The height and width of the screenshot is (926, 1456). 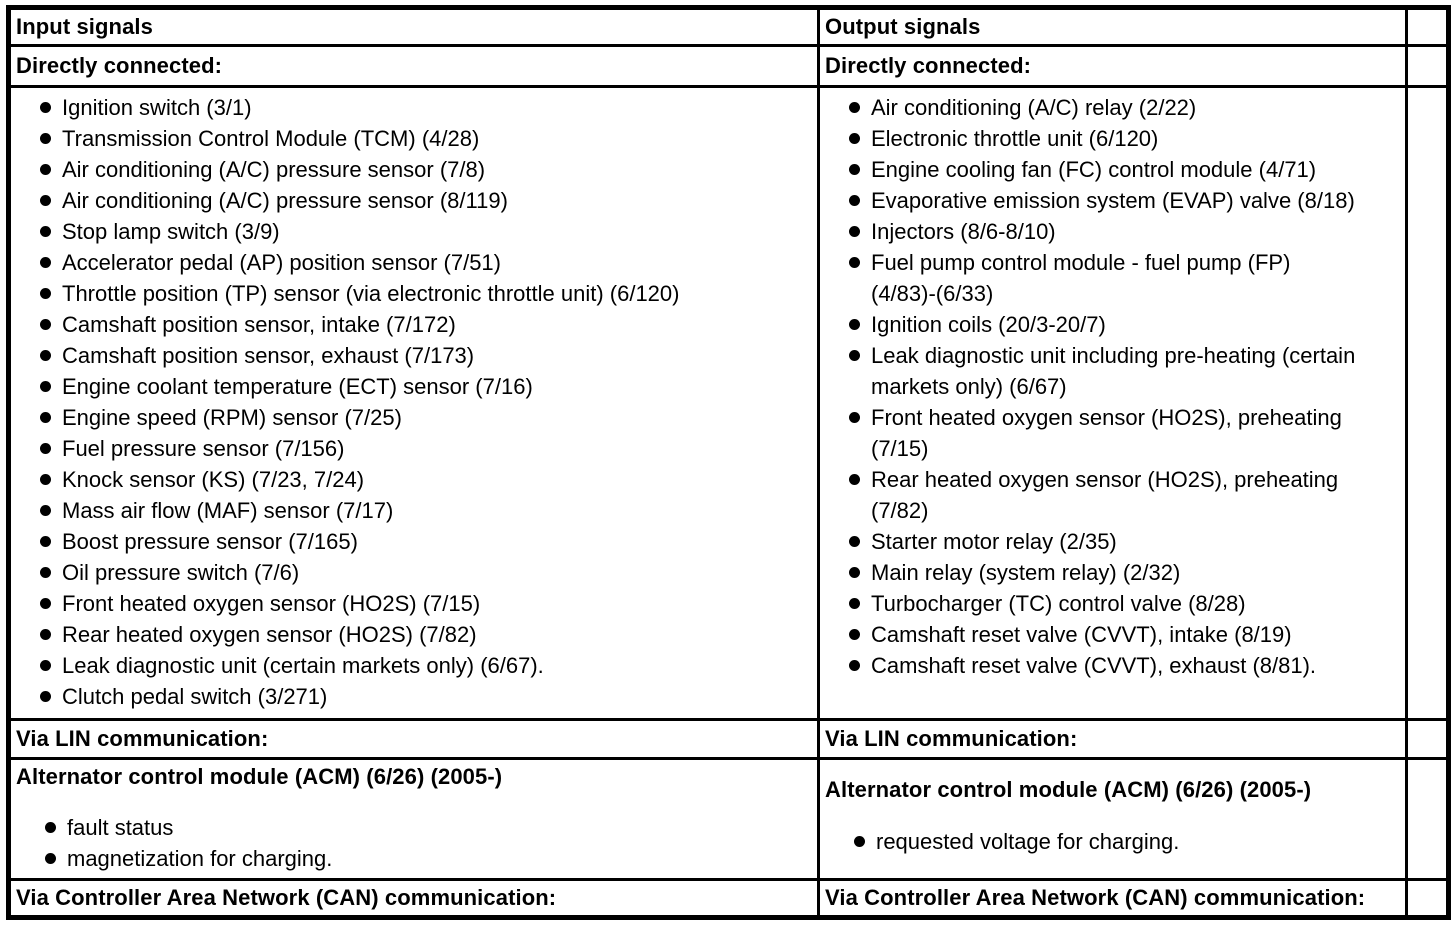 I want to click on list-item: Rear heated oxygen sensor (HO2S) (7/82), so click(x=412, y=634).